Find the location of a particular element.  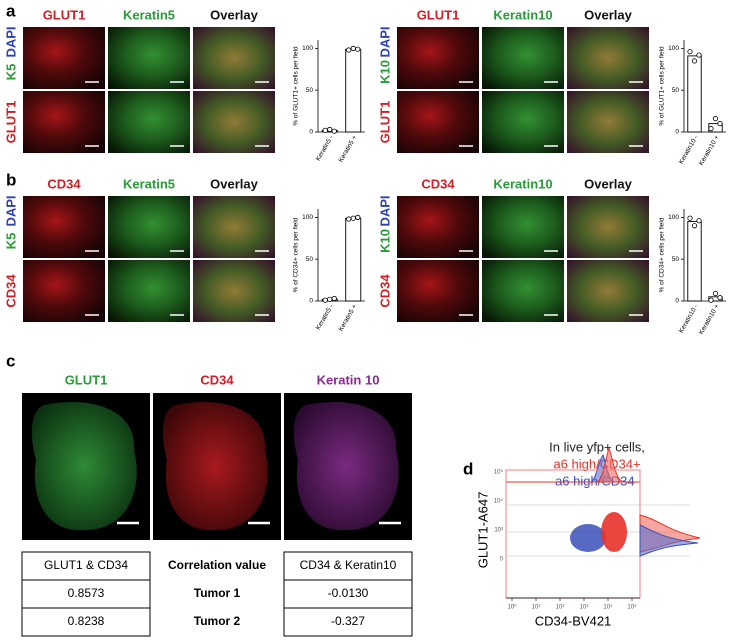

x-tick-label: Keratin10 + is located at coordinates (709, 319).